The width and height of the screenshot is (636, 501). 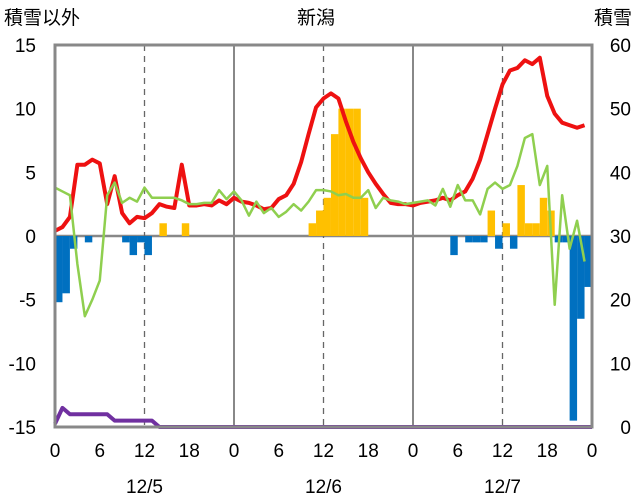 I want to click on right-tick-label: 30, so click(x=620, y=237).